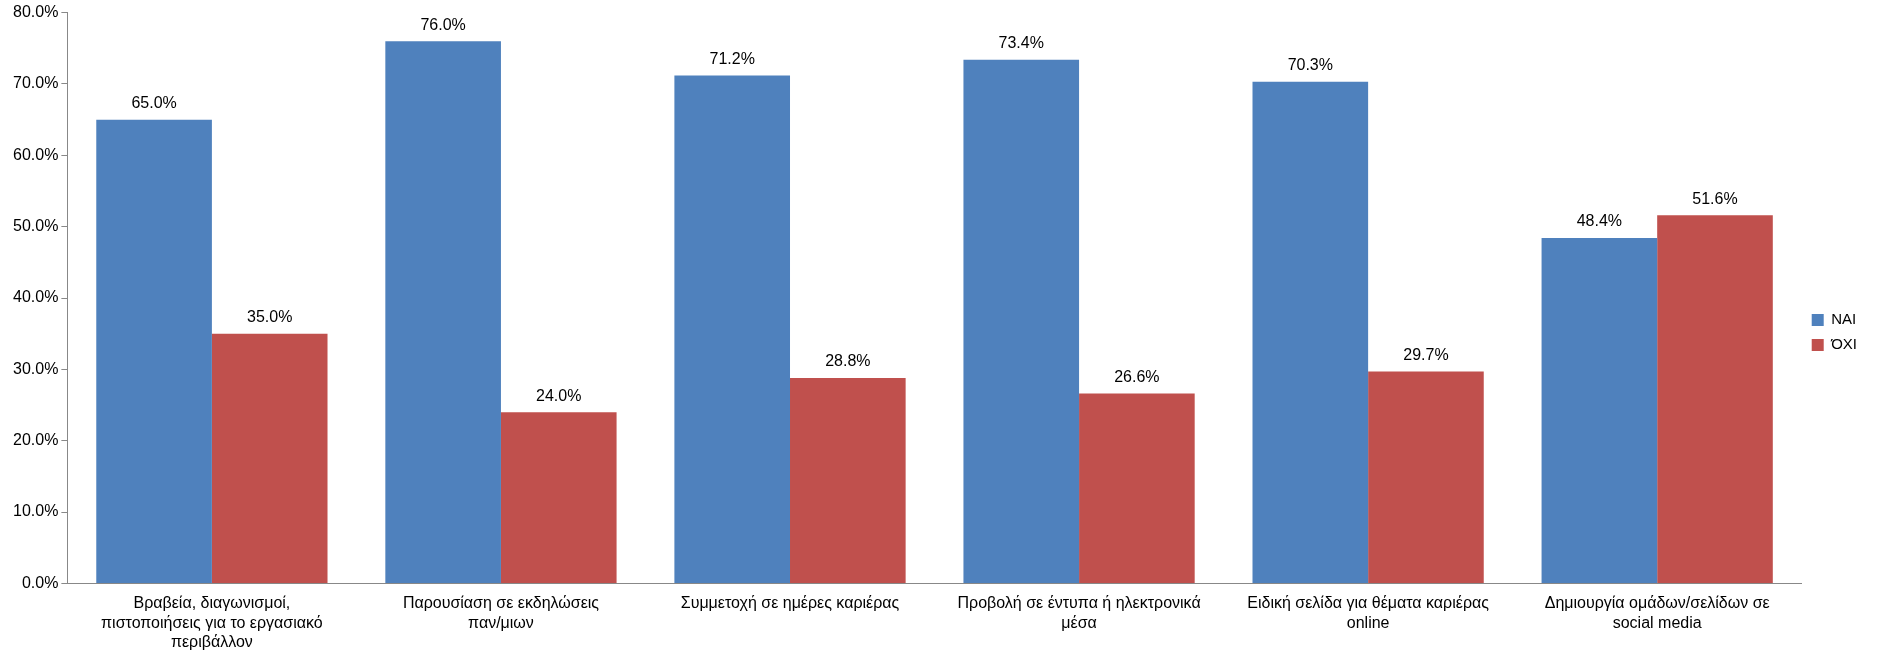 This screenshot has width=1887, height=660. I want to click on data-label: 71.2%, so click(732, 58).